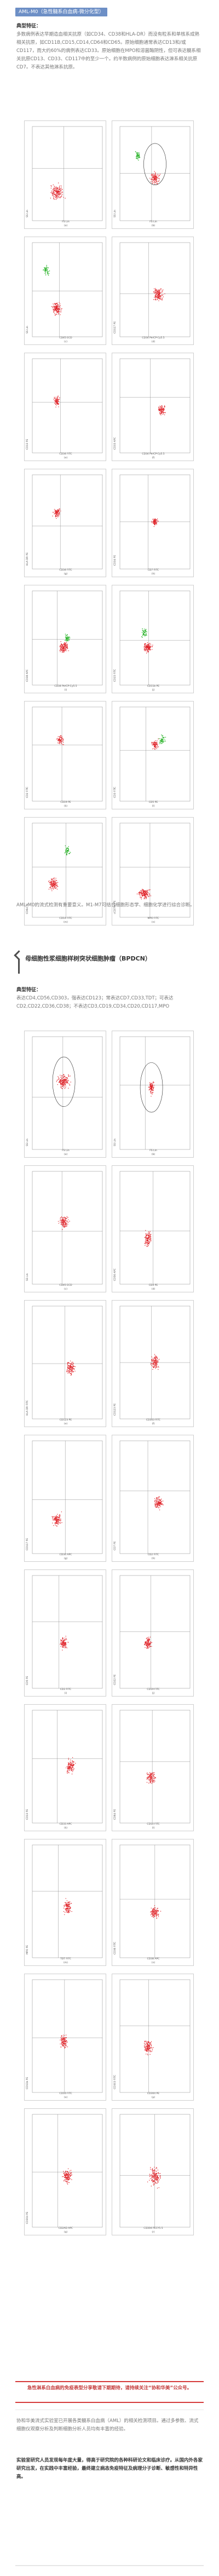 The width and height of the screenshot is (219, 2576). What do you see at coordinates (115, 327) in the screenshot?
I see `y-axis-label: CD117 PE` at bounding box center [115, 327].